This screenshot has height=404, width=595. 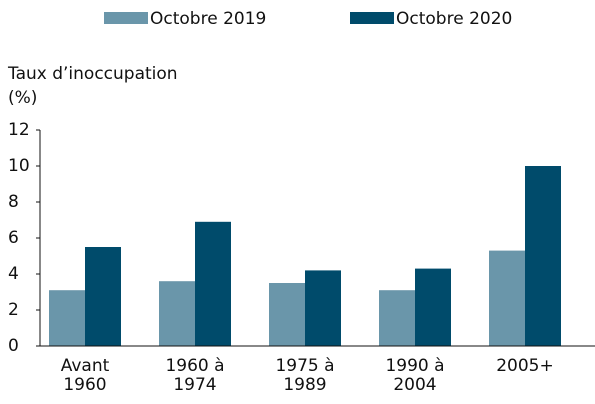 What do you see at coordinates (13, 238) in the screenshot?
I see `y-tick-label: 6` at bounding box center [13, 238].